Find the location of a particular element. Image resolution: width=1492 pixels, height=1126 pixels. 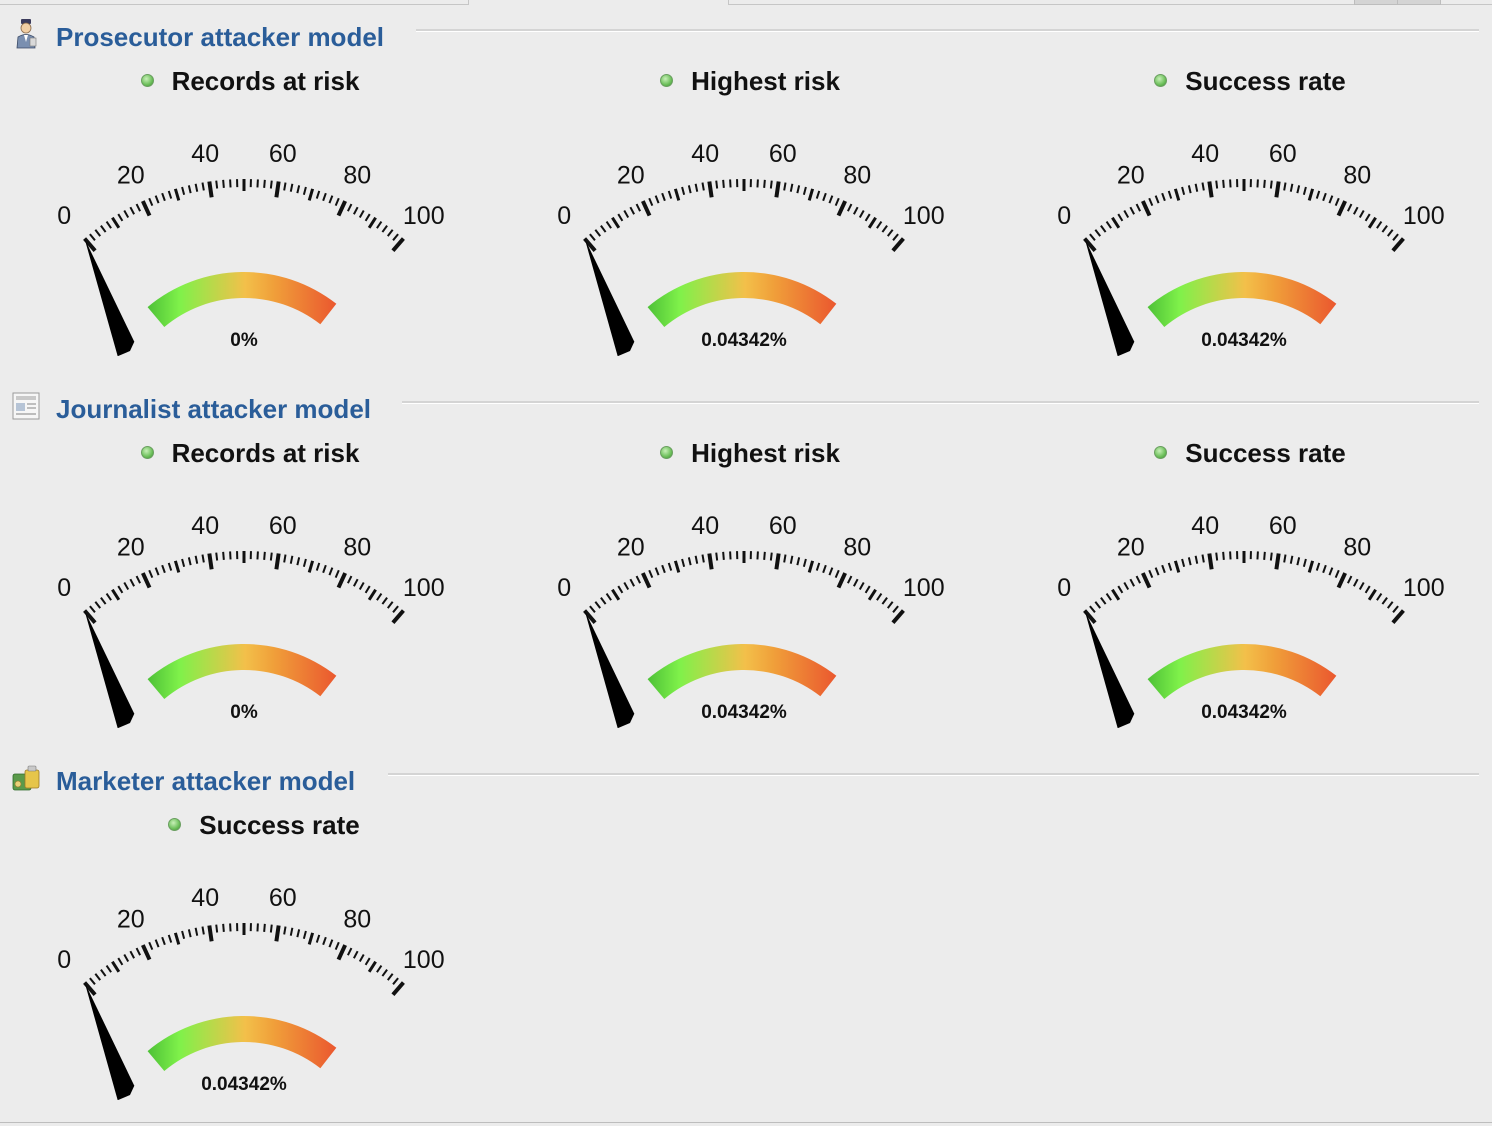

section-divider is located at coordinates (933, 774).